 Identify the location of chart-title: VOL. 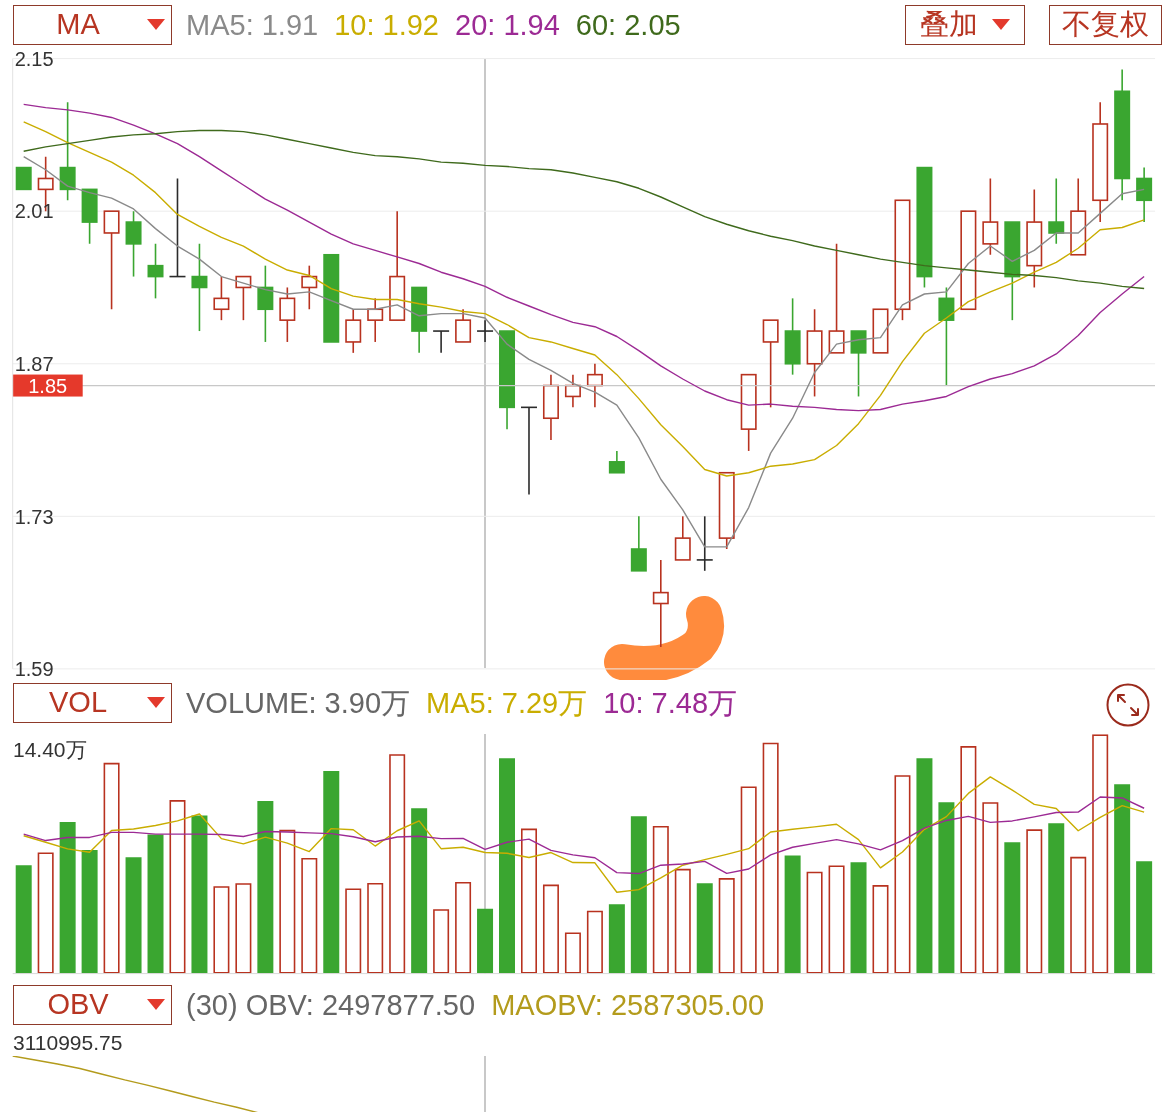
(78, 702).